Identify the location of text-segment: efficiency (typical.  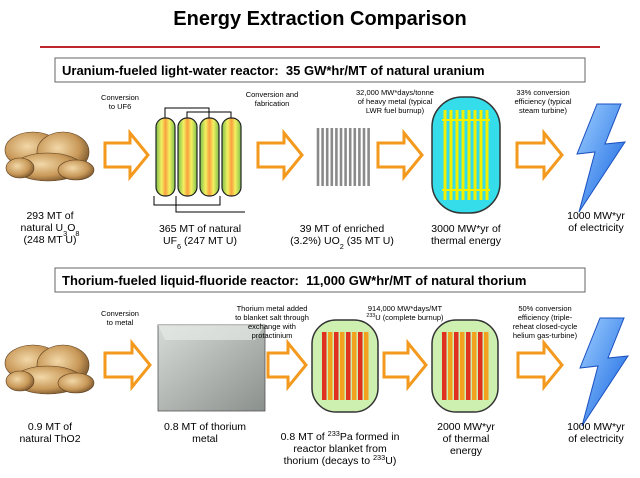
(543, 101).